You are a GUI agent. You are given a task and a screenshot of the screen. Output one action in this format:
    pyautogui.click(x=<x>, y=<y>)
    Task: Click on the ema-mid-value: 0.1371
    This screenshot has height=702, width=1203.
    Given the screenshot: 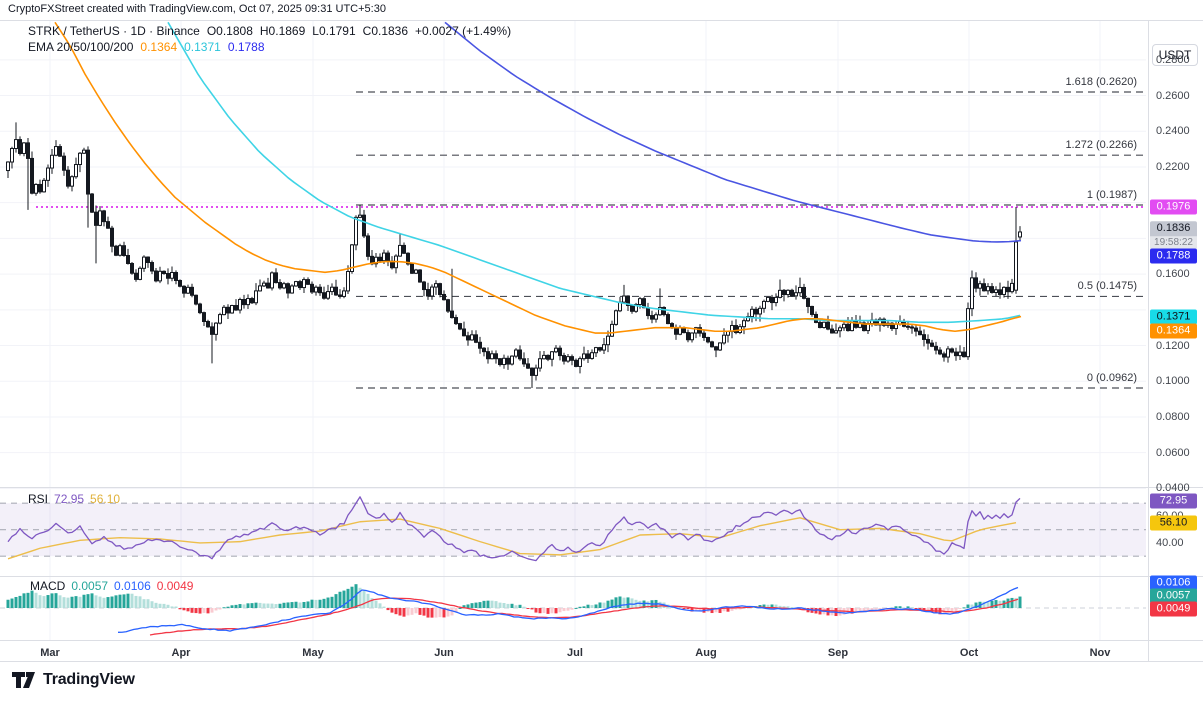 What is the action you would take?
    pyautogui.click(x=202, y=47)
    